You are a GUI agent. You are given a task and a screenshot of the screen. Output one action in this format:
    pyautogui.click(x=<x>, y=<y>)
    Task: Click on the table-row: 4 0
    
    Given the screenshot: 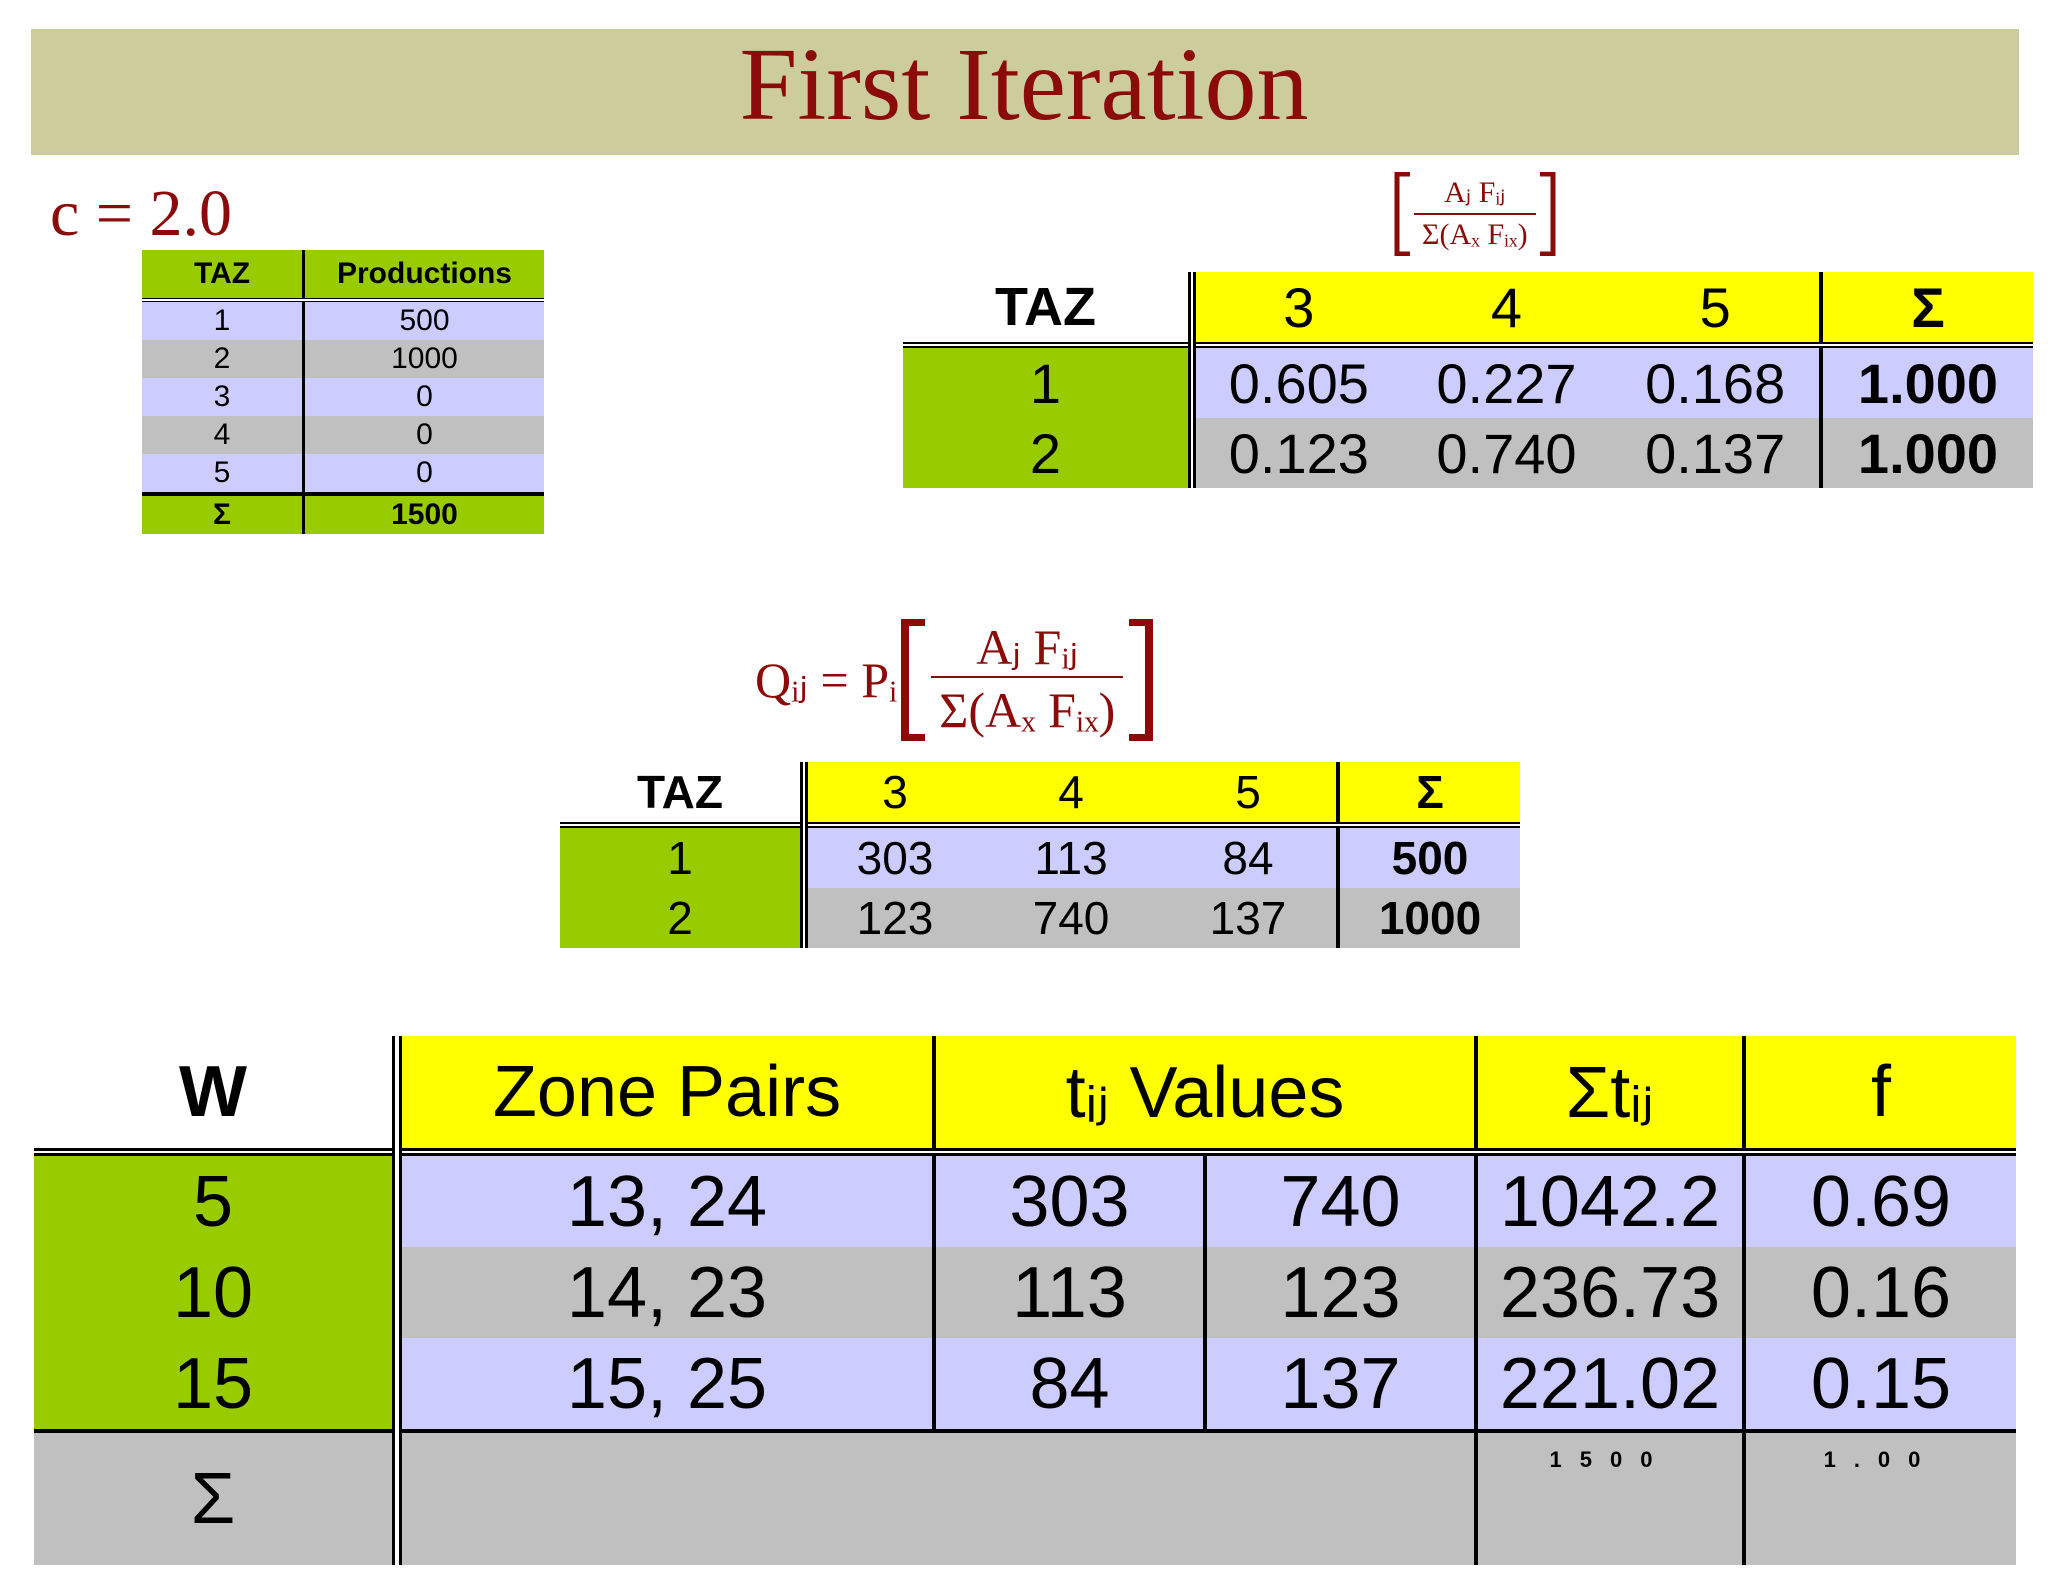 What is the action you would take?
    pyautogui.click(x=343, y=435)
    